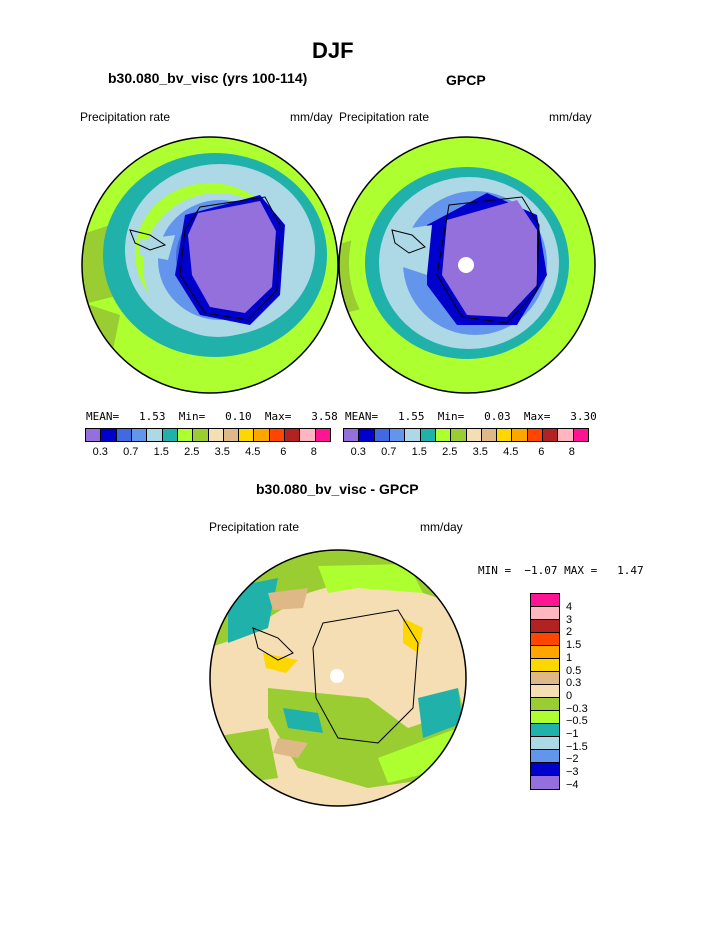 This screenshot has width=723, height=935. I want to click on colorbar-panel2, so click(466, 435).